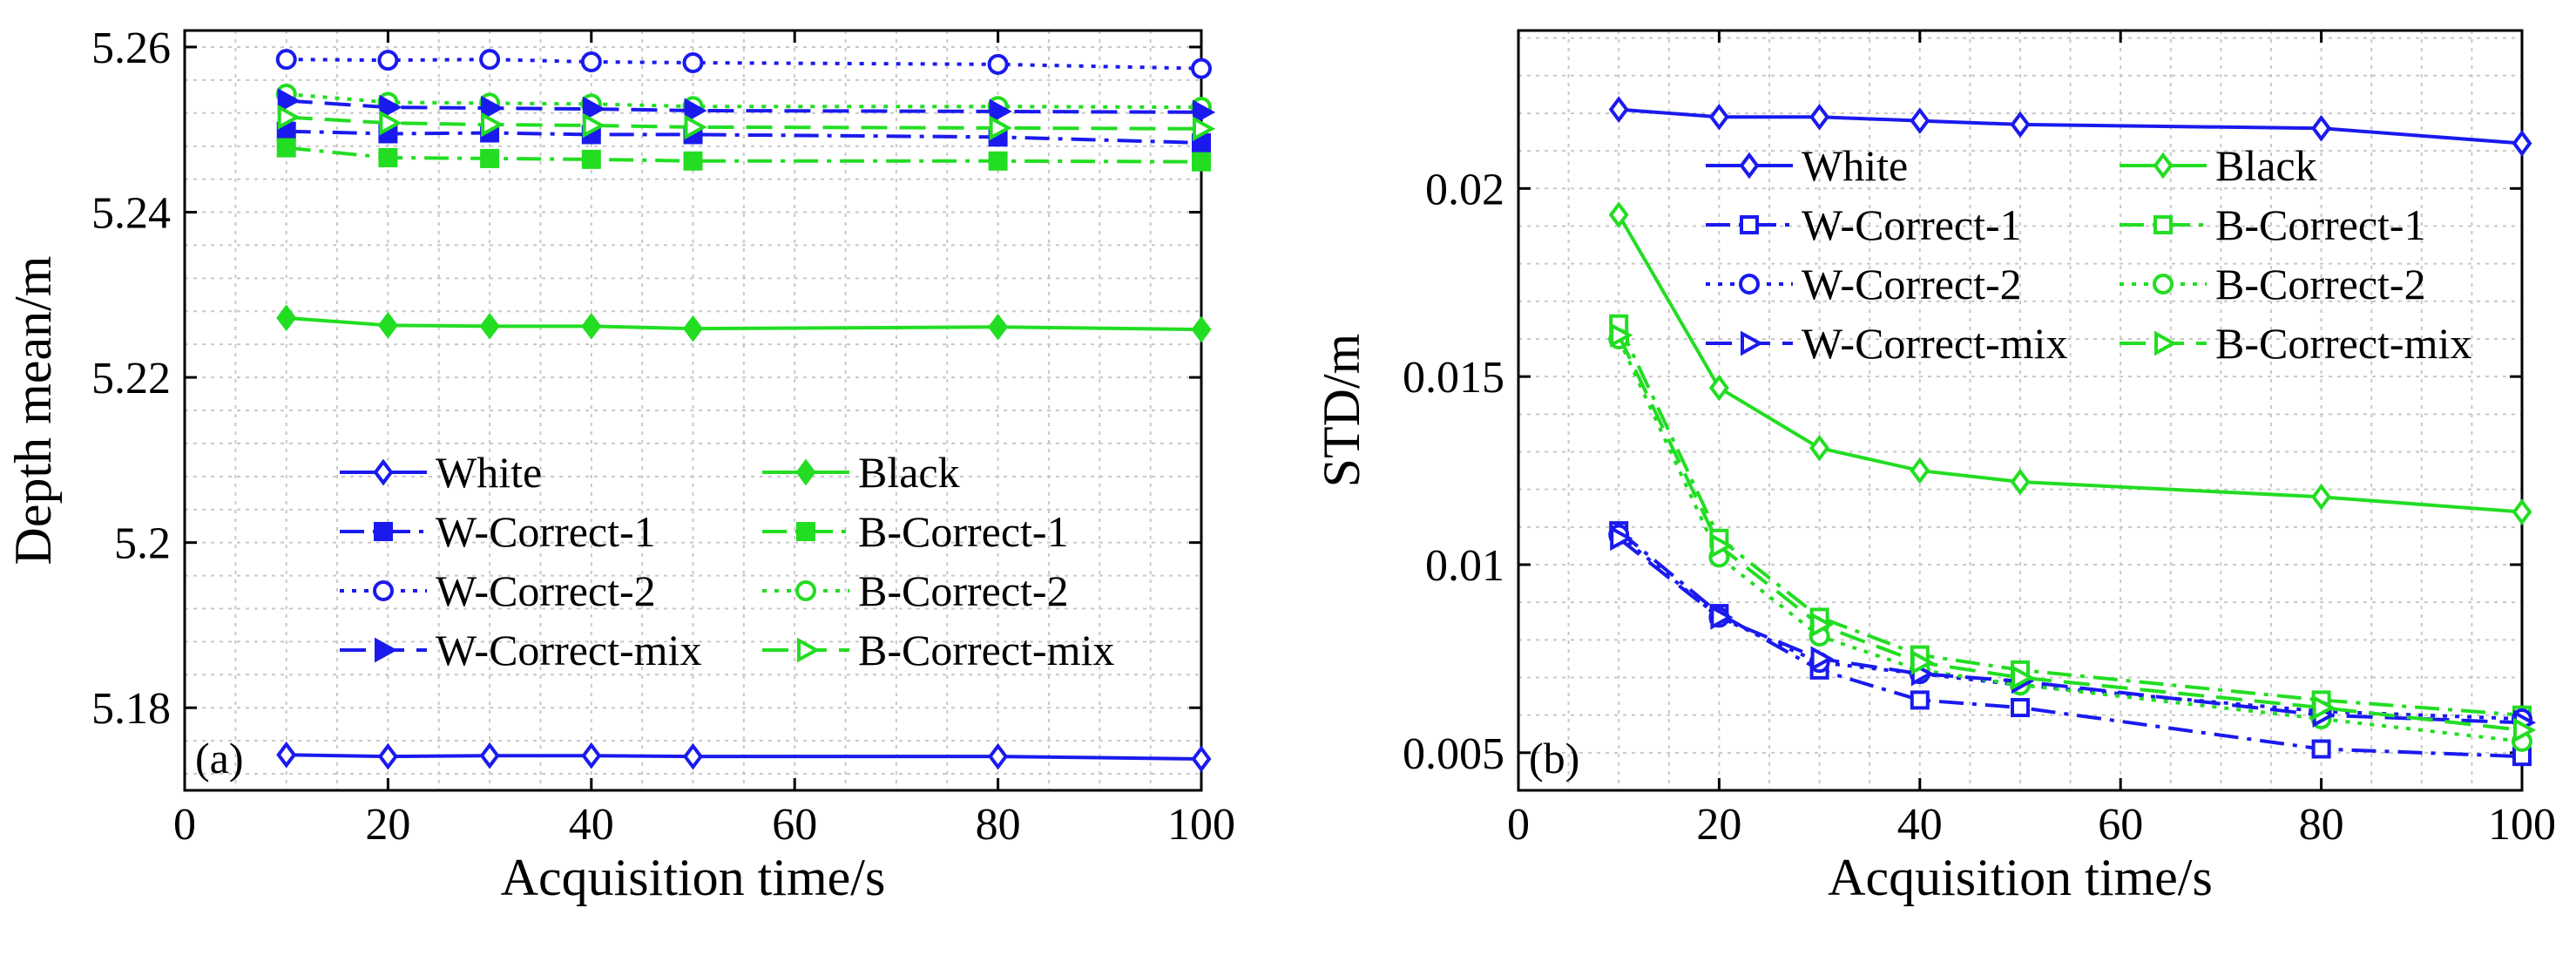 The image size is (2576, 962). I want to click on legend-label: B-Correct-1, so click(2320, 225).